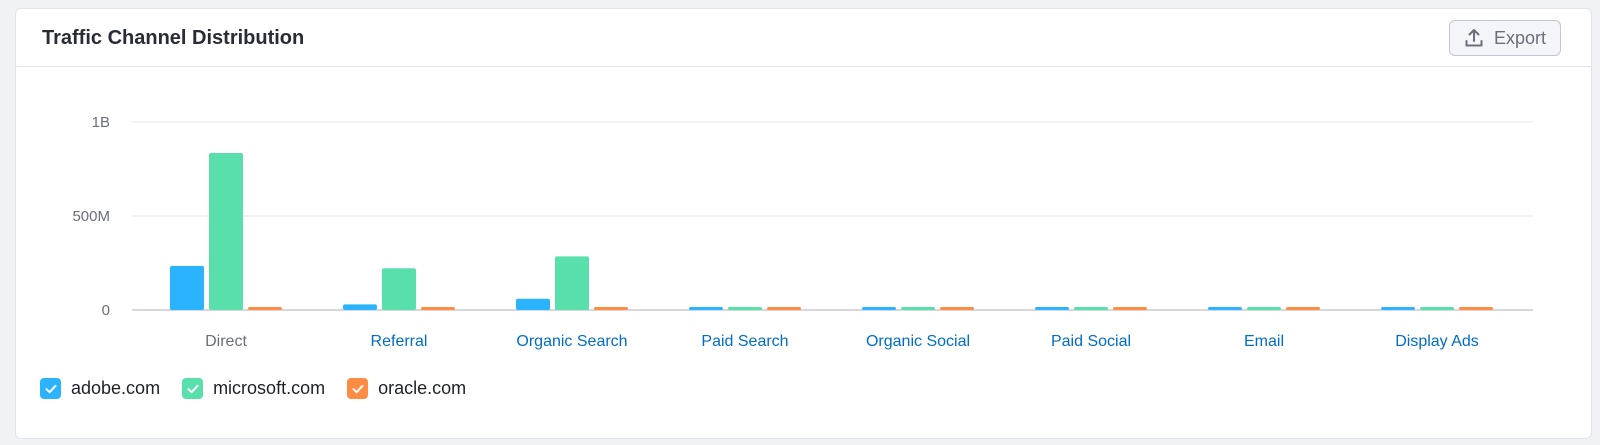 The height and width of the screenshot is (445, 1600). What do you see at coordinates (918, 341) in the screenshot?
I see `x-category-label: Organic Social` at bounding box center [918, 341].